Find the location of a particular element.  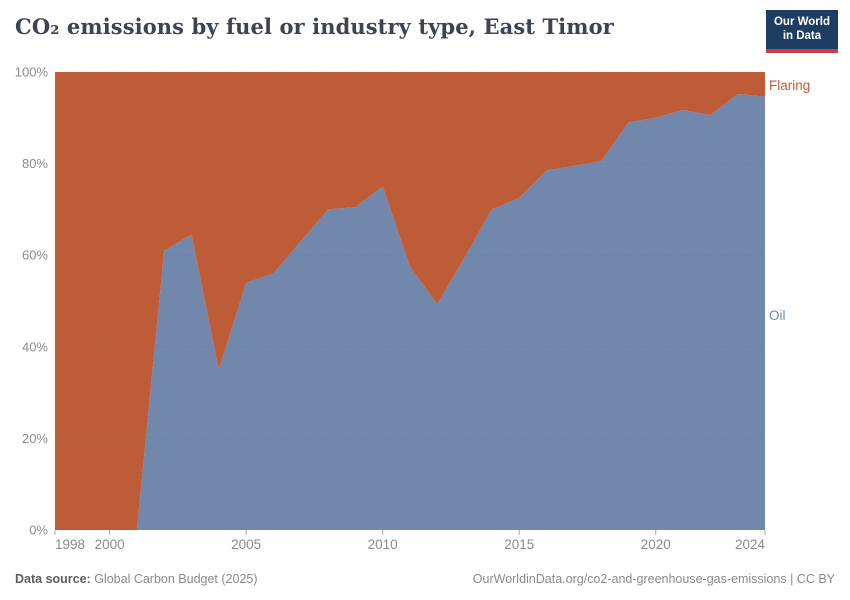

x-axis-label-2020: 2020 is located at coordinates (656, 544).